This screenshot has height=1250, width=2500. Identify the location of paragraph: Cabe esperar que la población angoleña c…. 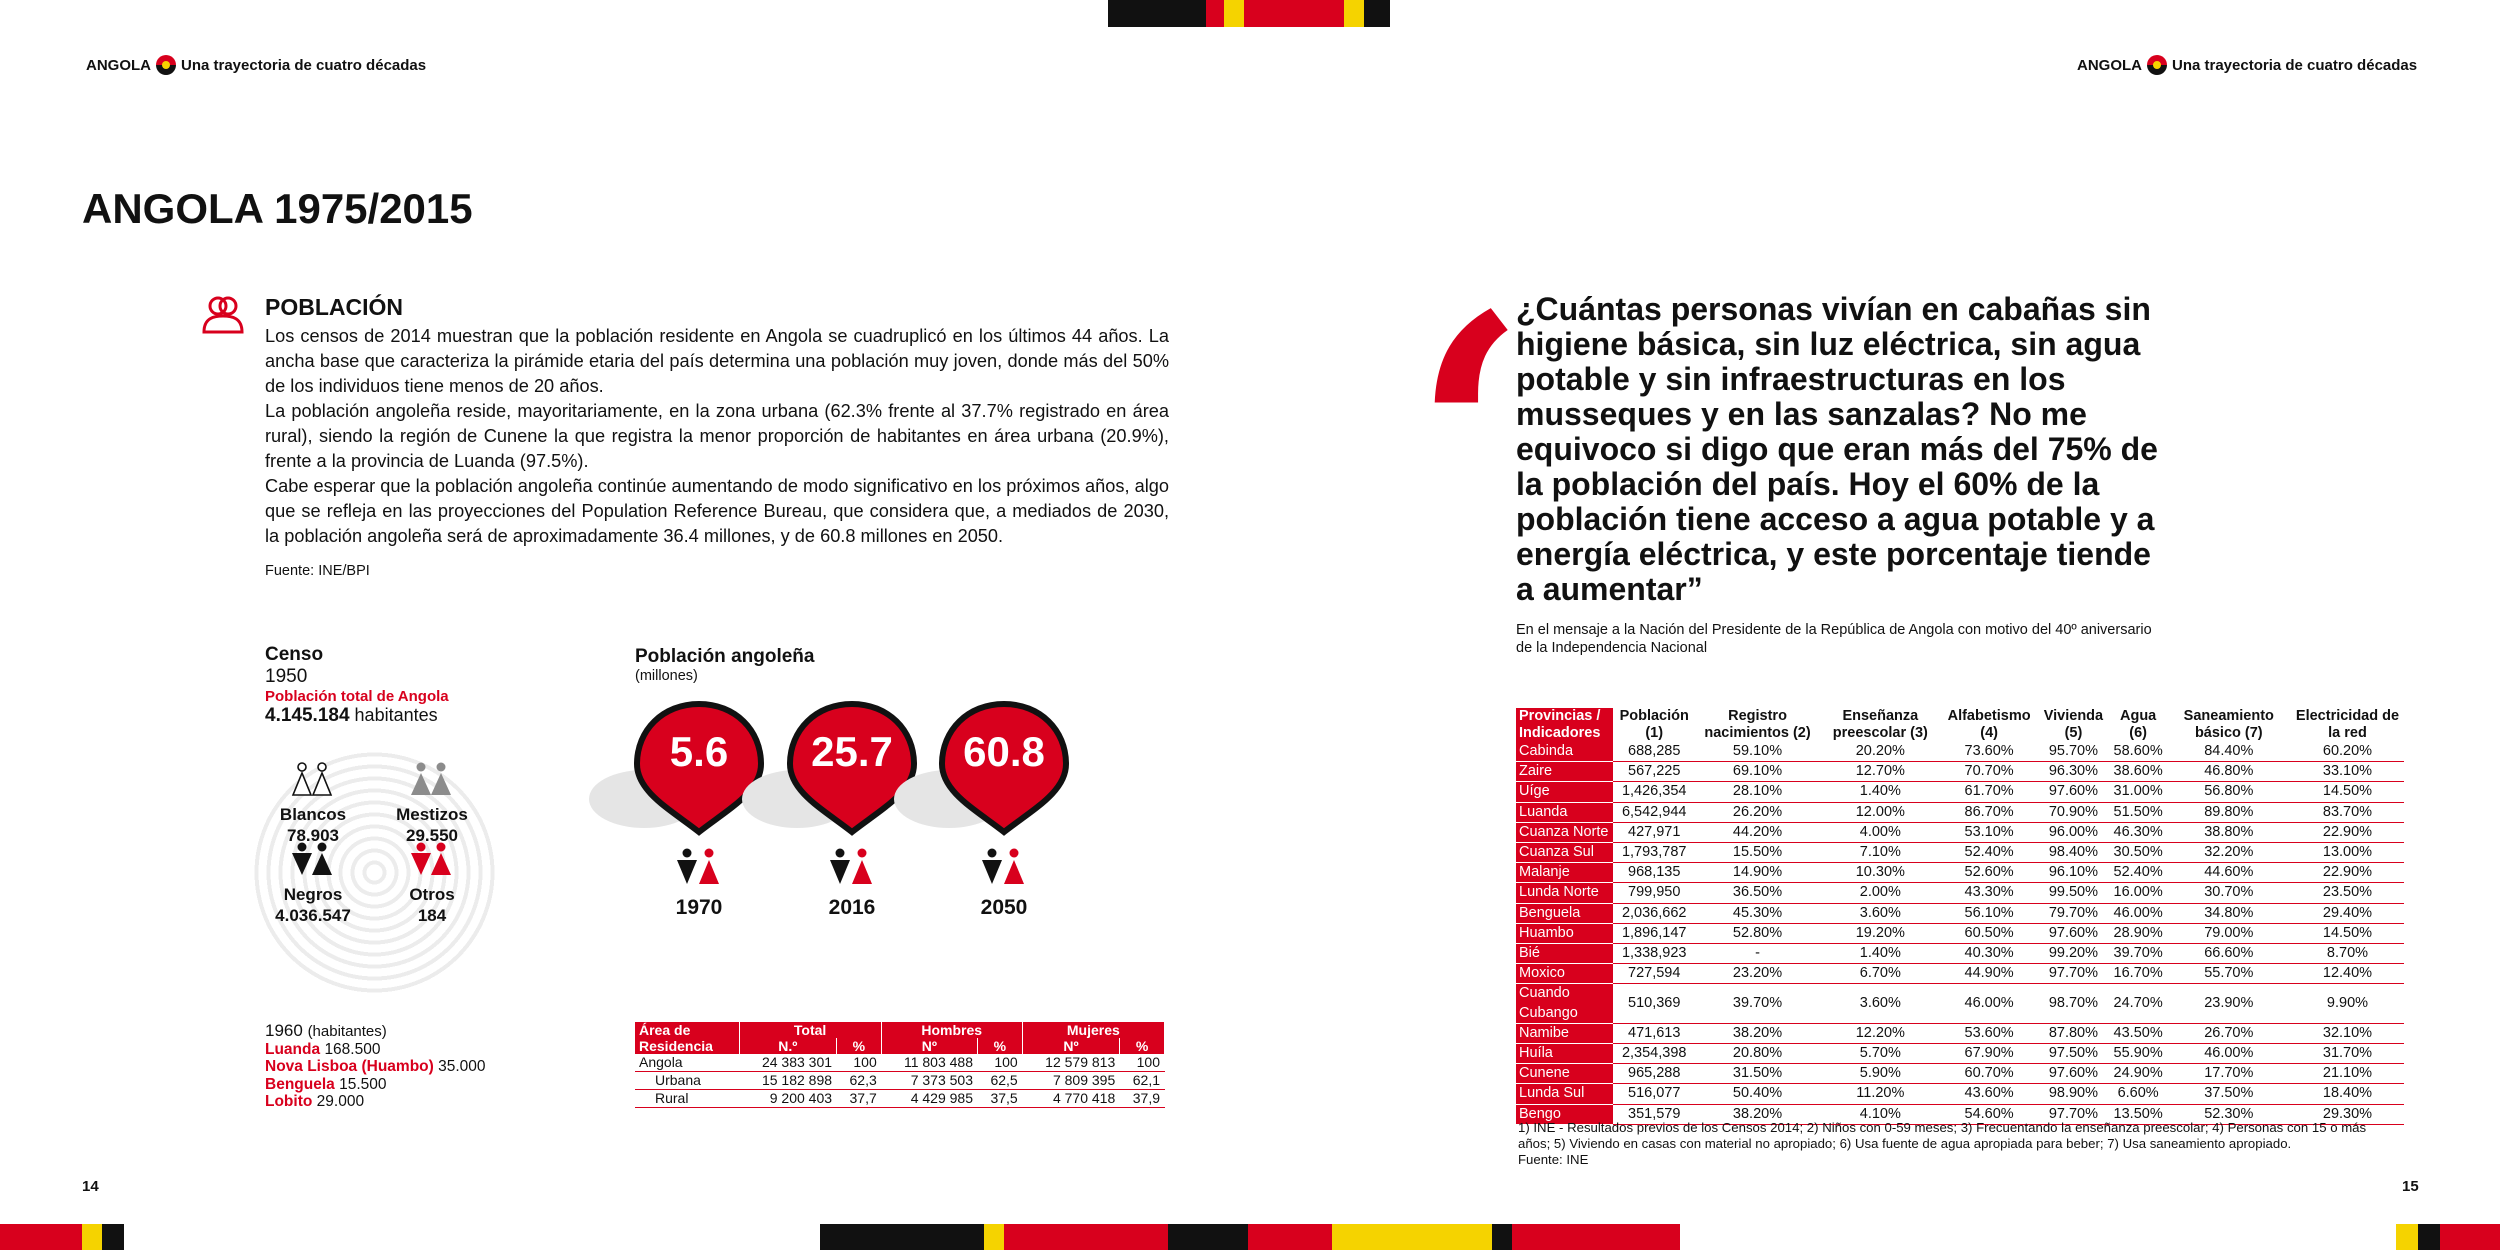
(717, 511).